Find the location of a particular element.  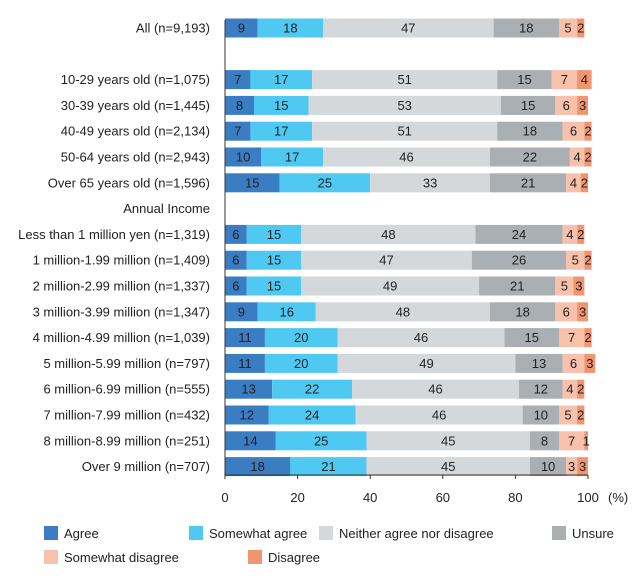

segment-value-label: 18 is located at coordinates (522, 311).